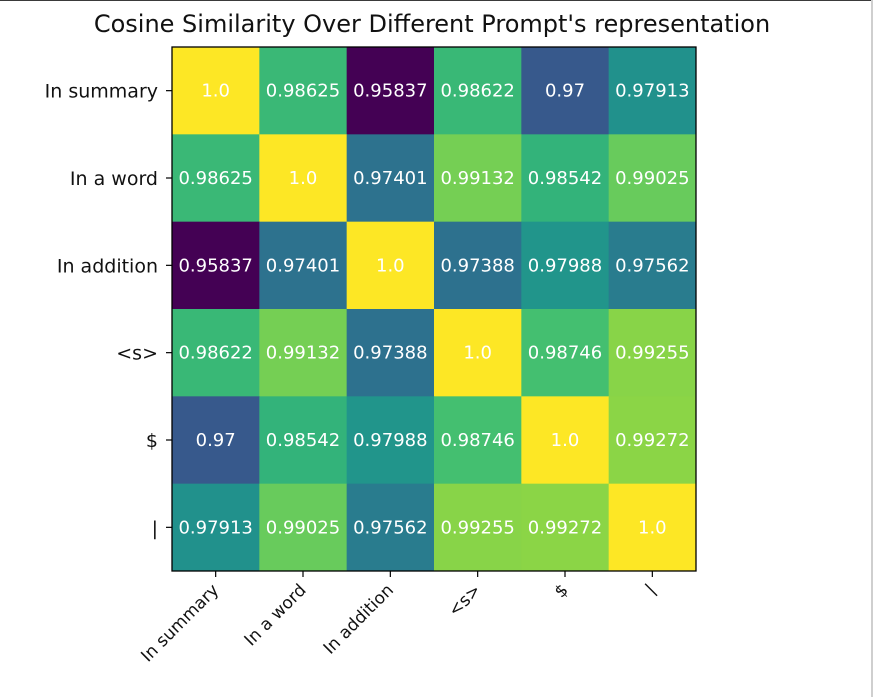  What do you see at coordinates (107, 266) in the screenshot?
I see `y-tick-label: In addition` at bounding box center [107, 266].